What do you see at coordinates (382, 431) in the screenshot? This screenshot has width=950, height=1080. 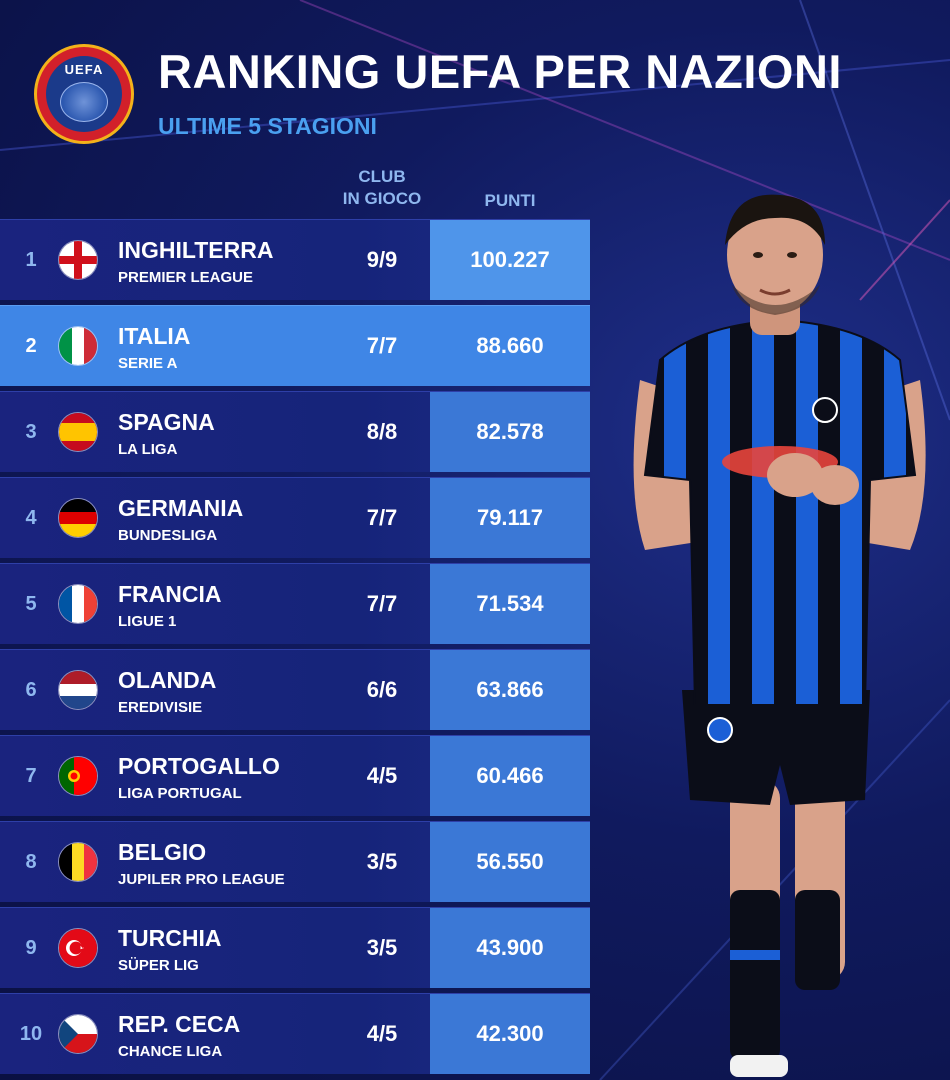 I see `clubs-in-play: 8/8` at bounding box center [382, 431].